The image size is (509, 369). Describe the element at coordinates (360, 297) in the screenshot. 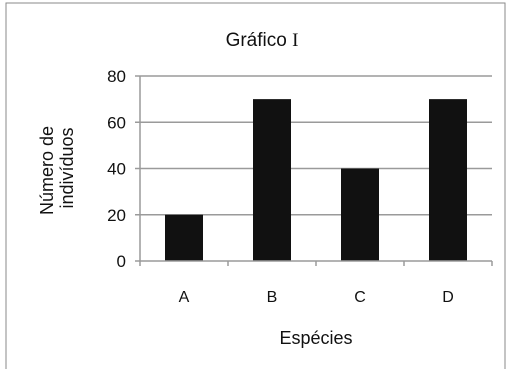

I see `x-tick-label: C` at that location.